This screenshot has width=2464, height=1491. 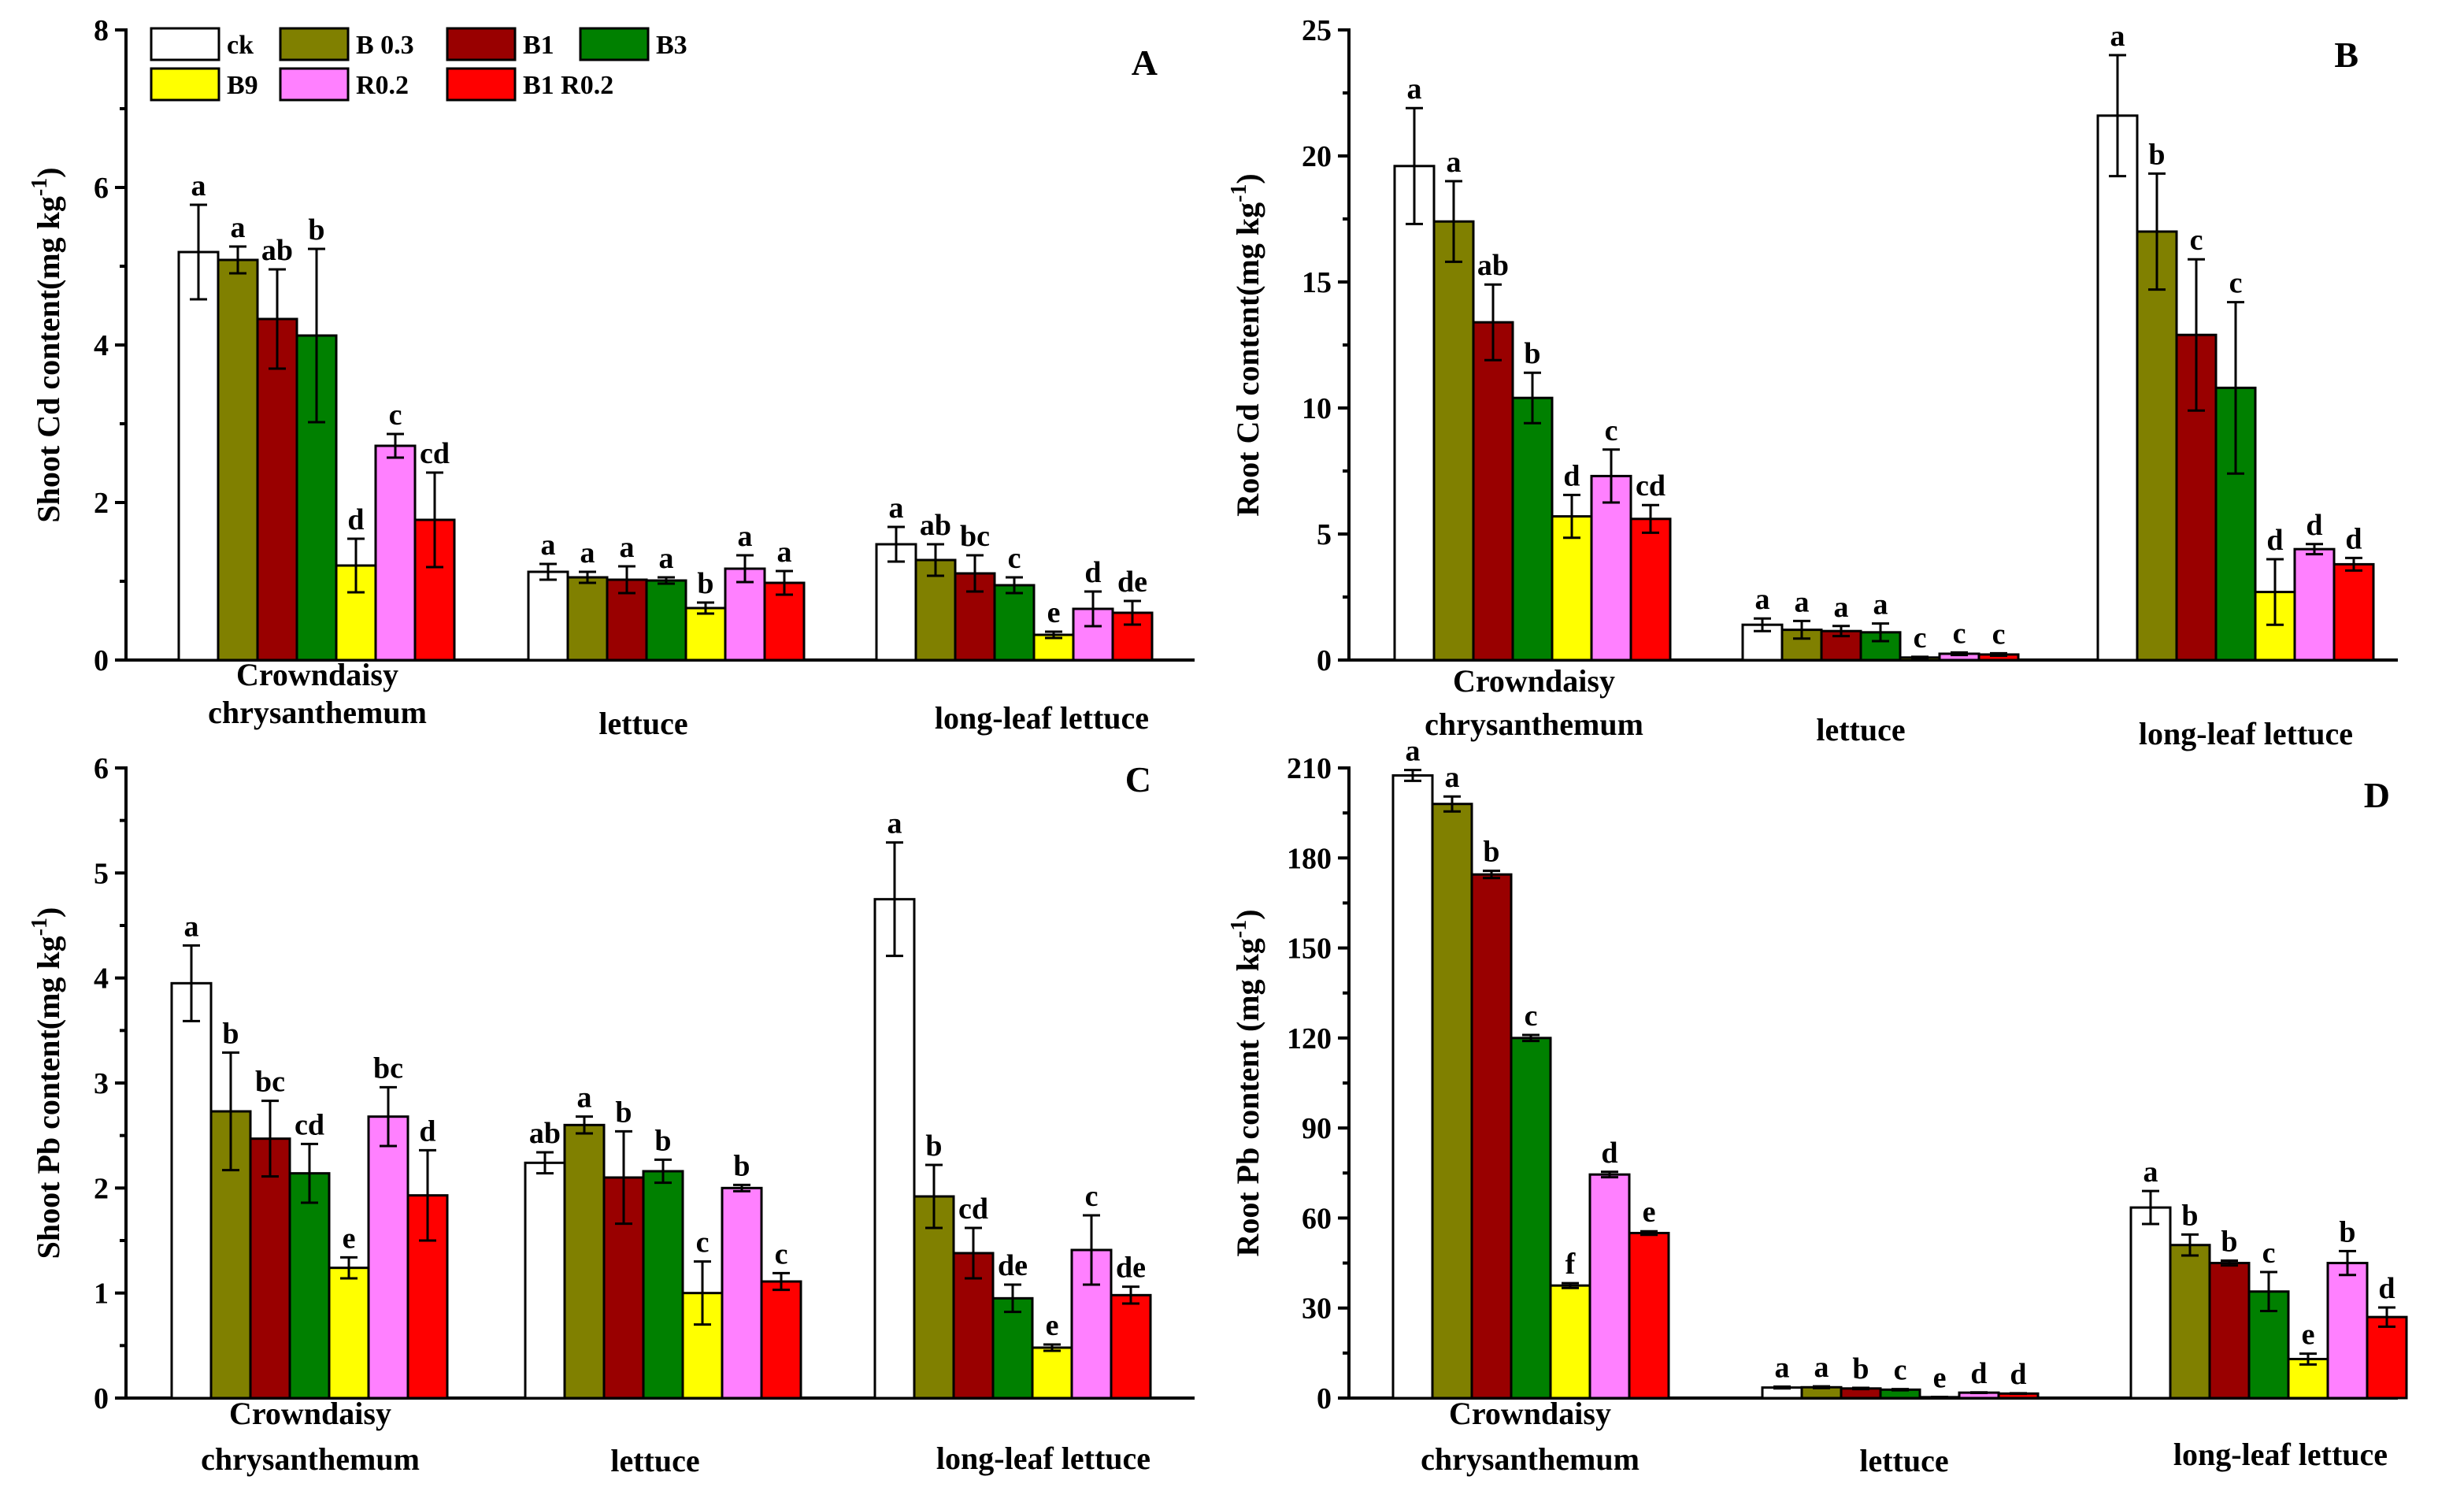 What do you see at coordinates (1317, 30) in the screenshot?
I see `y-tick-label: 25` at bounding box center [1317, 30].